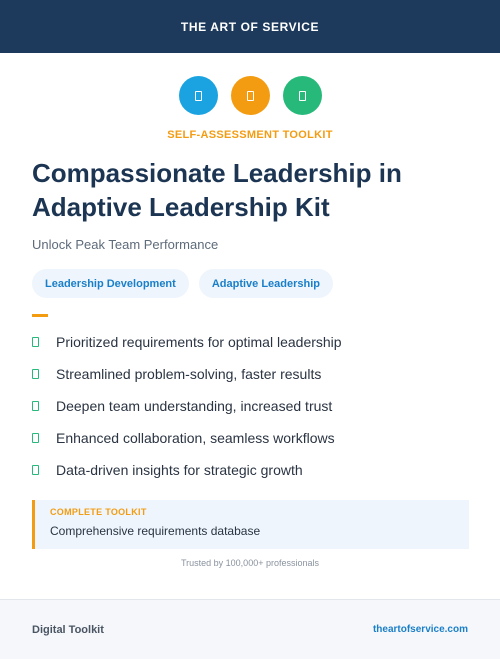 Image resolution: width=500 pixels, height=659 pixels. I want to click on trust-note: Trusted by 100,000+ professionals, so click(249, 563).